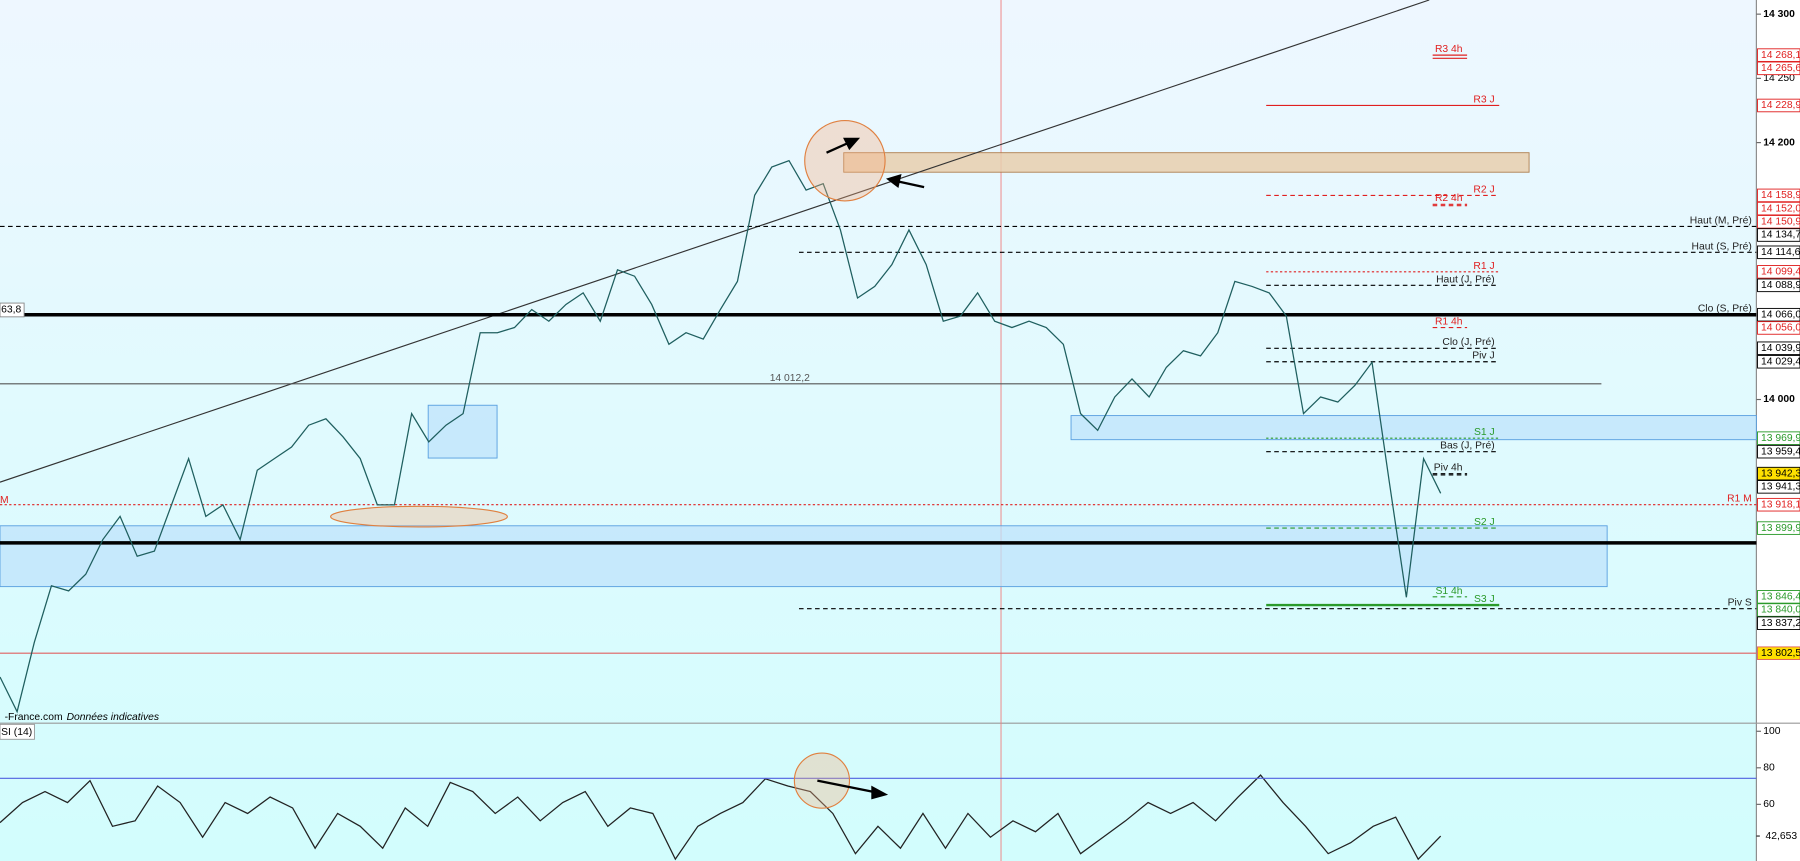 The height and width of the screenshot is (861, 1800). What do you see at coordinates (790, 378) in the screenshot?
I see `level-name: 14 012,2` at bounding box center [790, 378].